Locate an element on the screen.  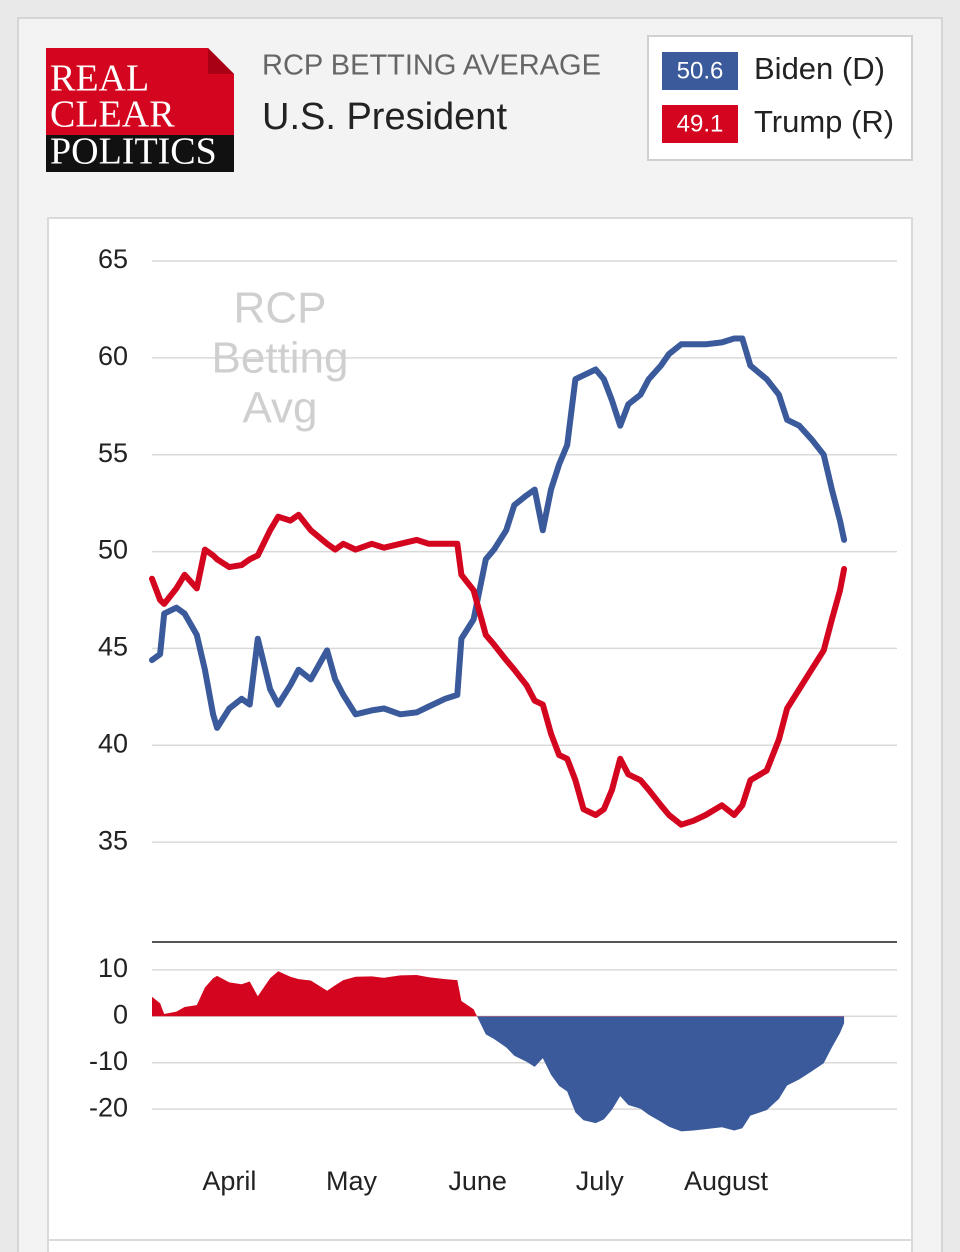
legend-value: 49.1 is located at coordinates (700, 123).